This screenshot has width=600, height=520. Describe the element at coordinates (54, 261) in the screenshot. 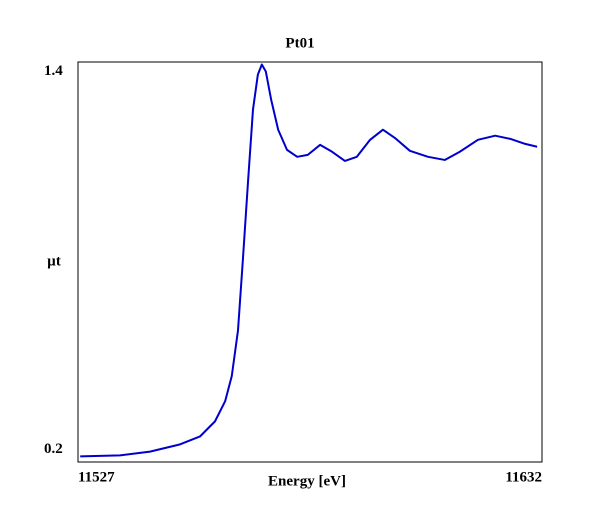

I see `y-axis-label: µt` at that location.